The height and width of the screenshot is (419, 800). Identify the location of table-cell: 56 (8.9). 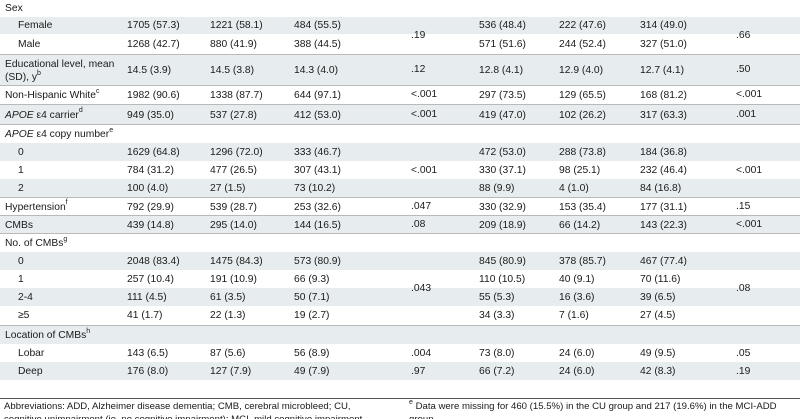
(312, 353).